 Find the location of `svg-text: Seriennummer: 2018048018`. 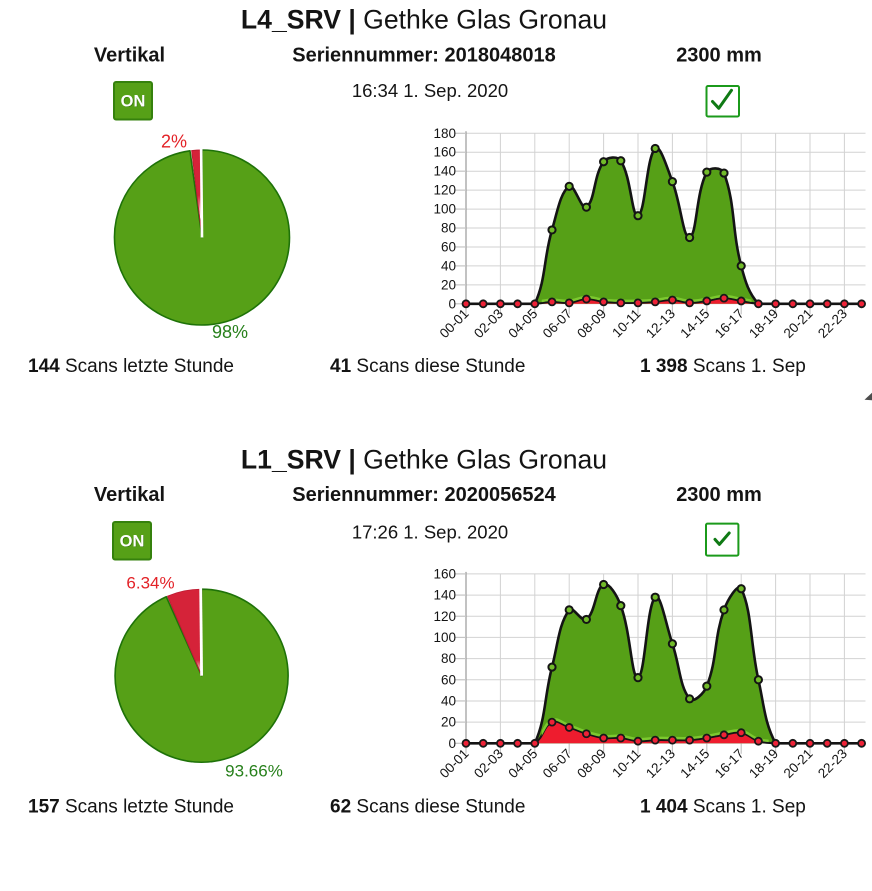

svg-text: Seriennummer: 2018048018 is located at coordinates (424, 56).